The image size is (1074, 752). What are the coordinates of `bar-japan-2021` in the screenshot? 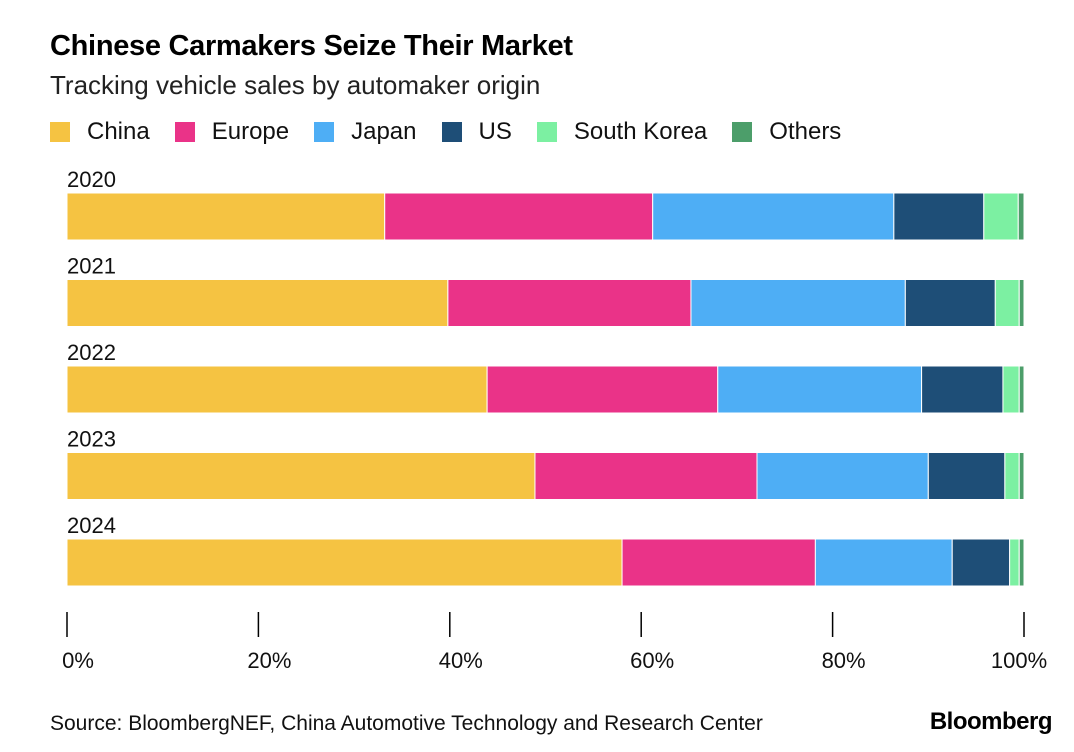 It's located at (798, 303).